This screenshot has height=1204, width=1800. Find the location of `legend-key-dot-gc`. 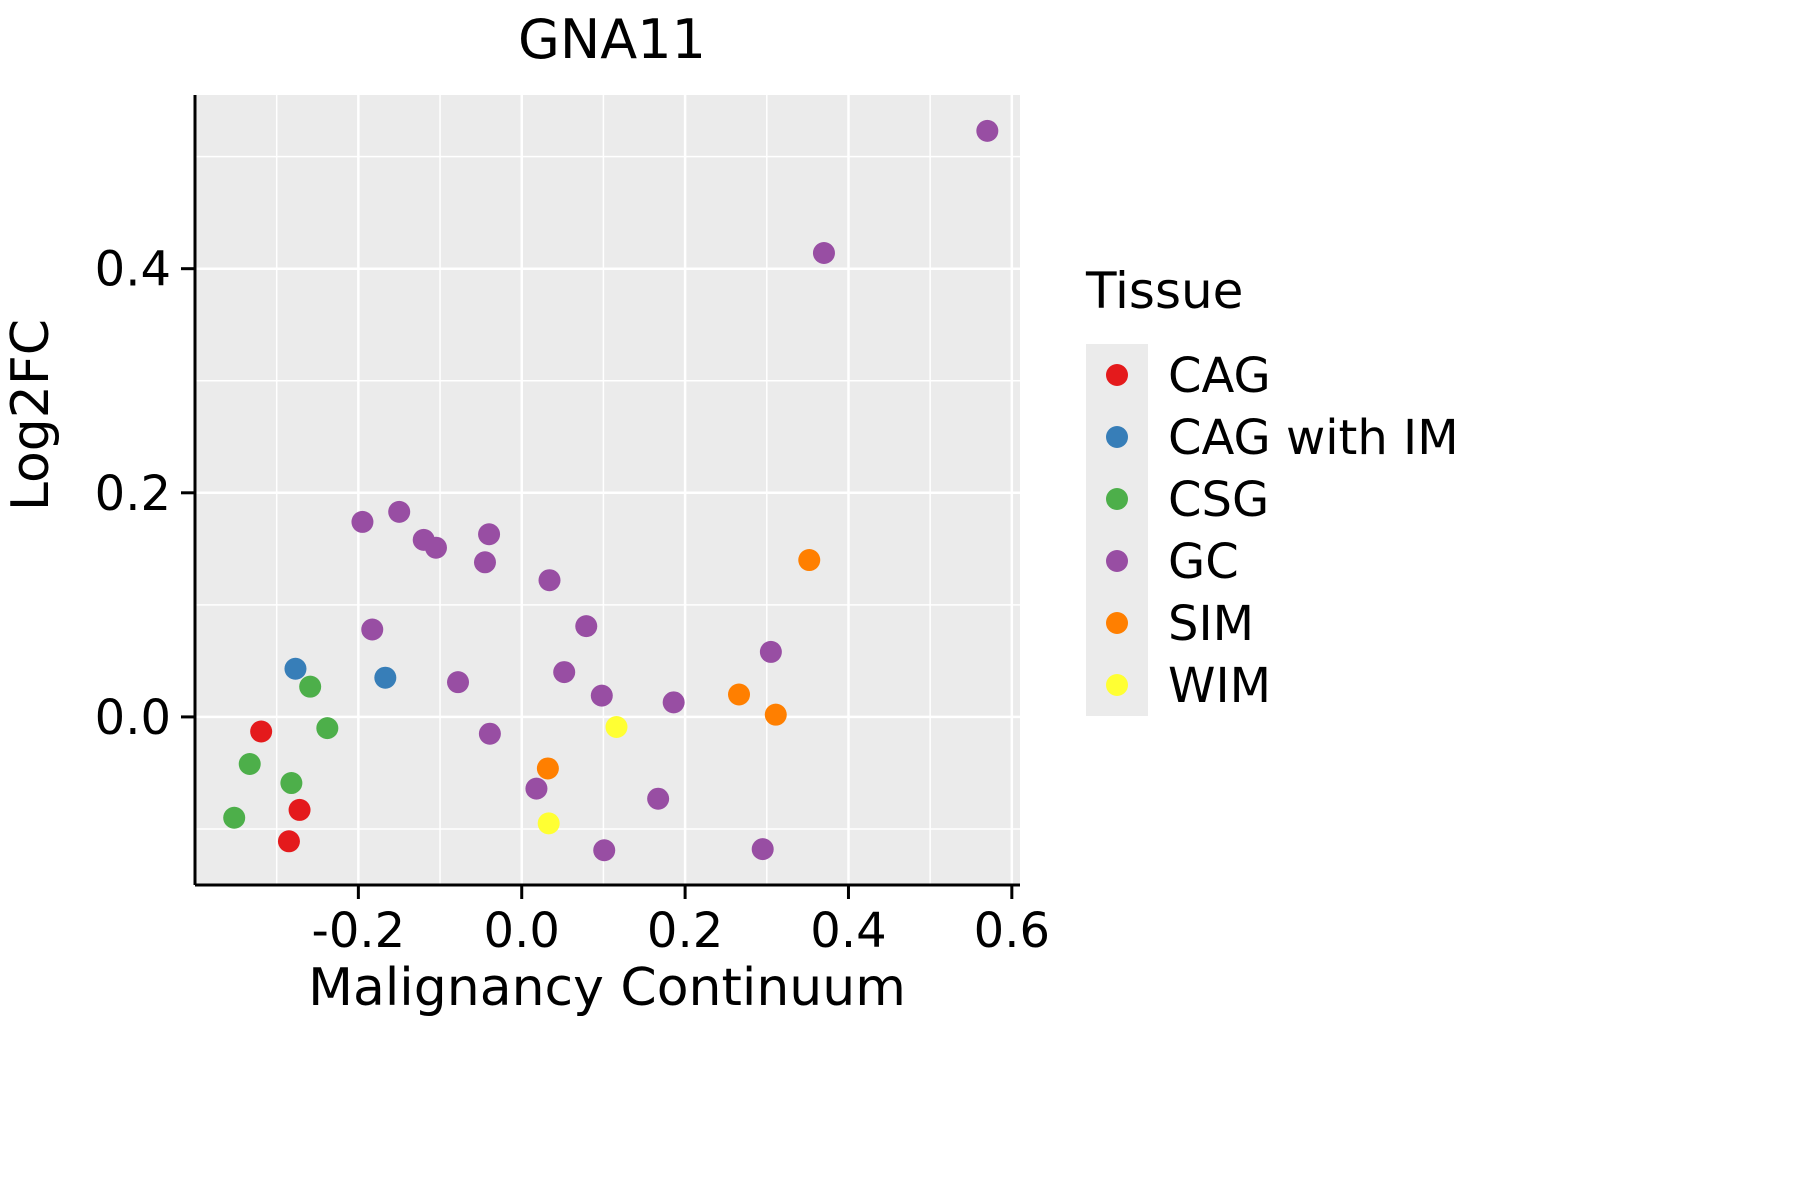

legend-key-dot-gc is located at coordinates (1117, 561).